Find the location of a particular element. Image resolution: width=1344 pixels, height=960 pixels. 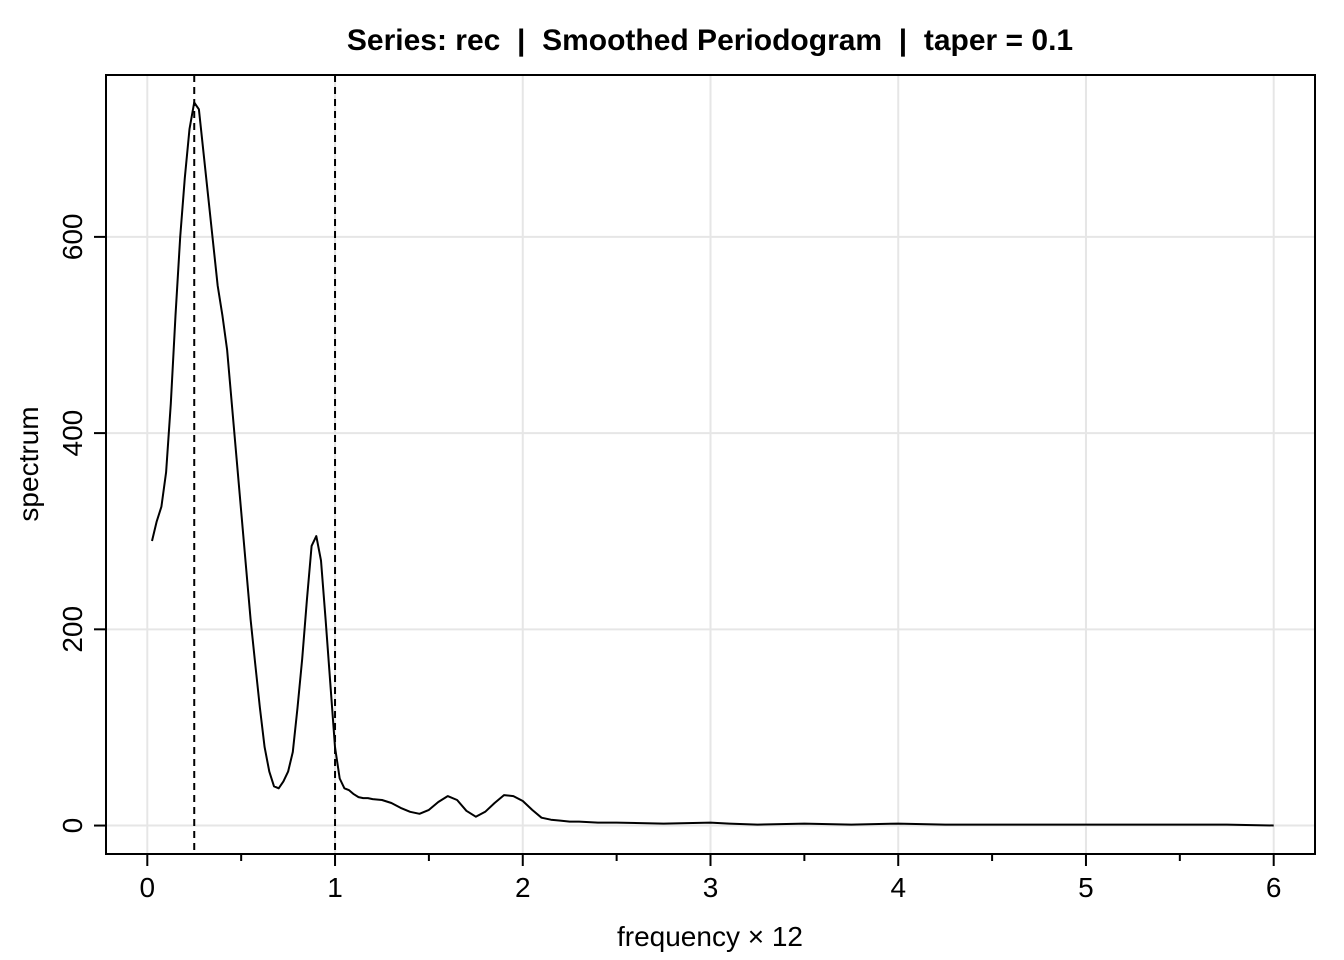

x-tick-label: 0 is located at coordinates (148, 887).